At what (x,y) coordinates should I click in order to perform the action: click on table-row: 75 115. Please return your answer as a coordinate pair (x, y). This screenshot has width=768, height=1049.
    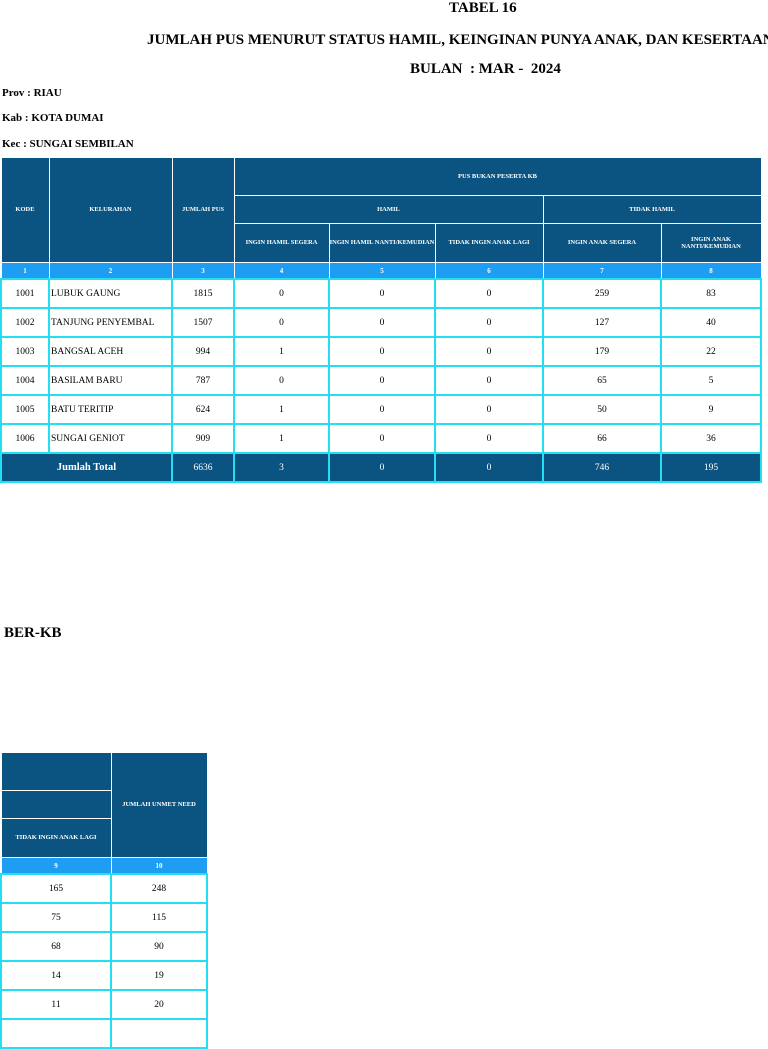
    Looking at the image, I should click on (104, 917).